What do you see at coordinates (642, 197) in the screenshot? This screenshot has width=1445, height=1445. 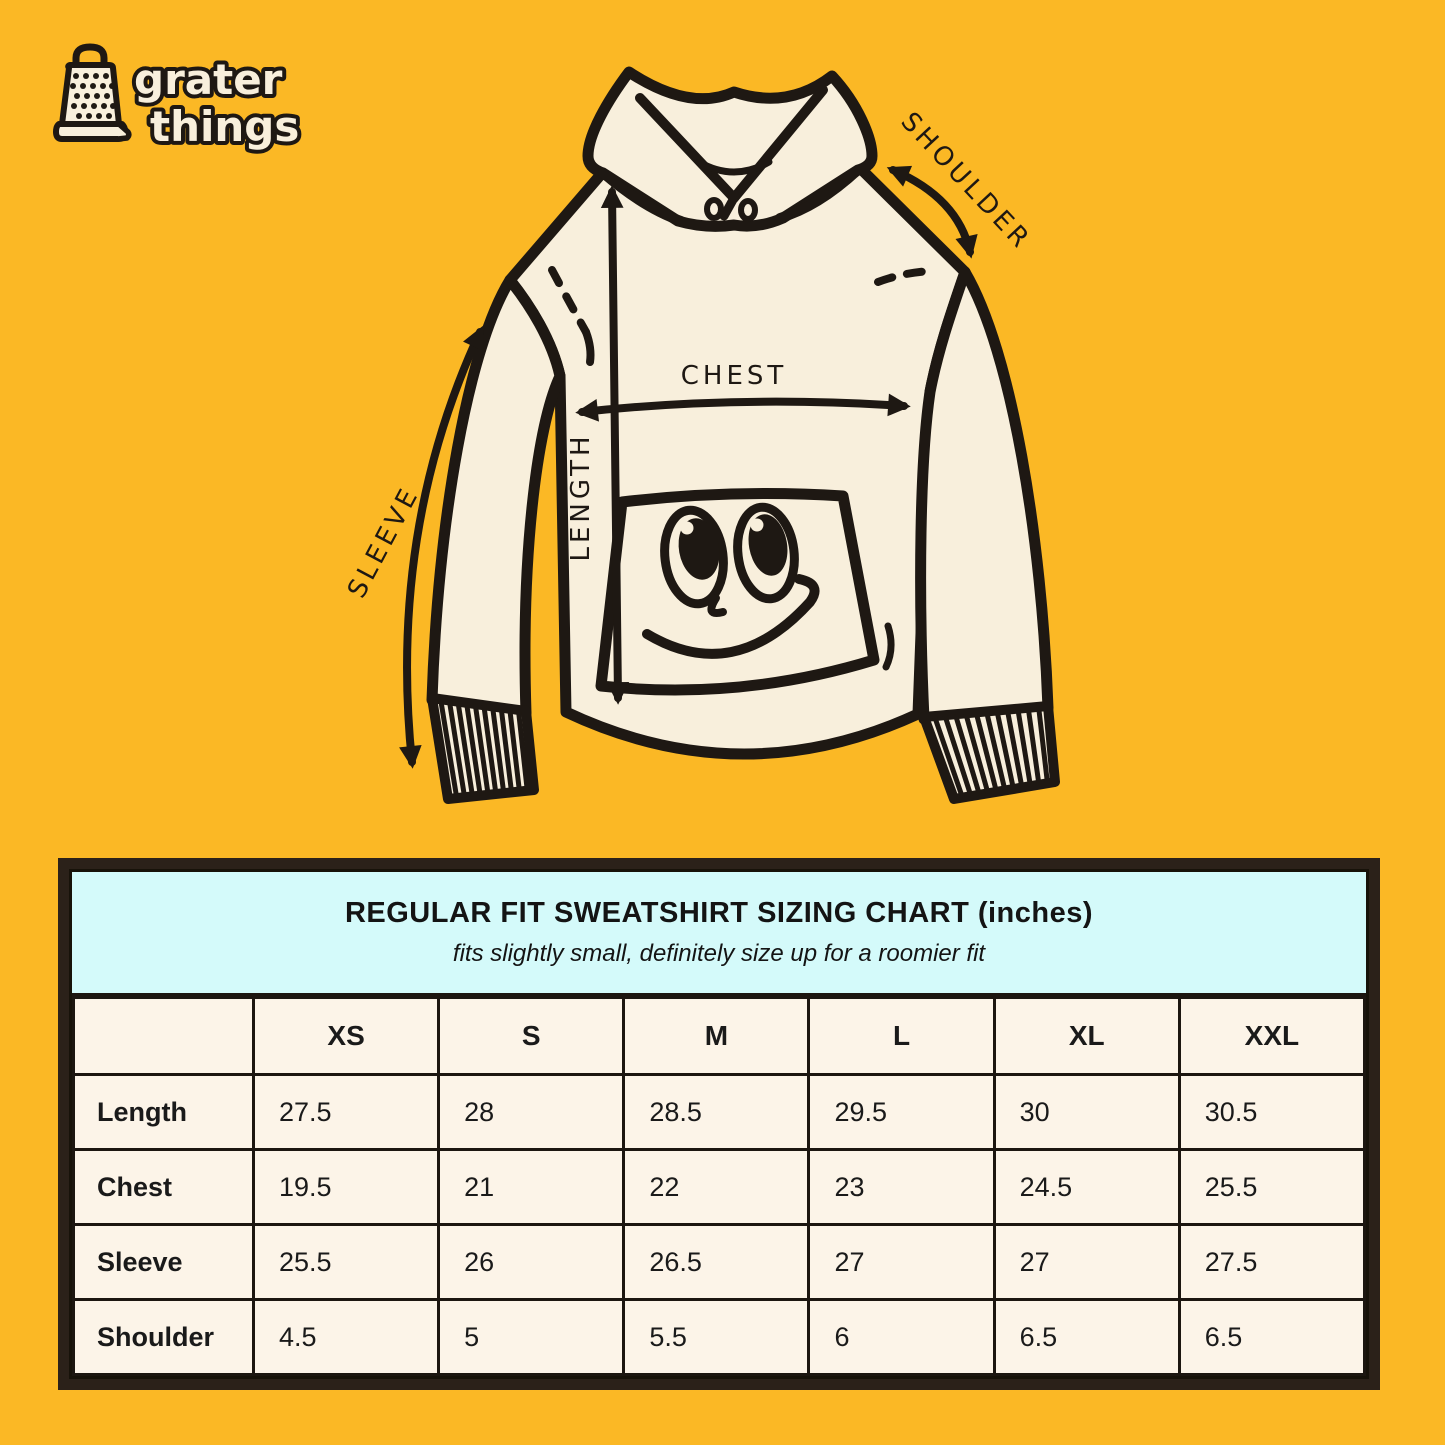 I see `collar-left-sweep` at bounding box center [642, 197].